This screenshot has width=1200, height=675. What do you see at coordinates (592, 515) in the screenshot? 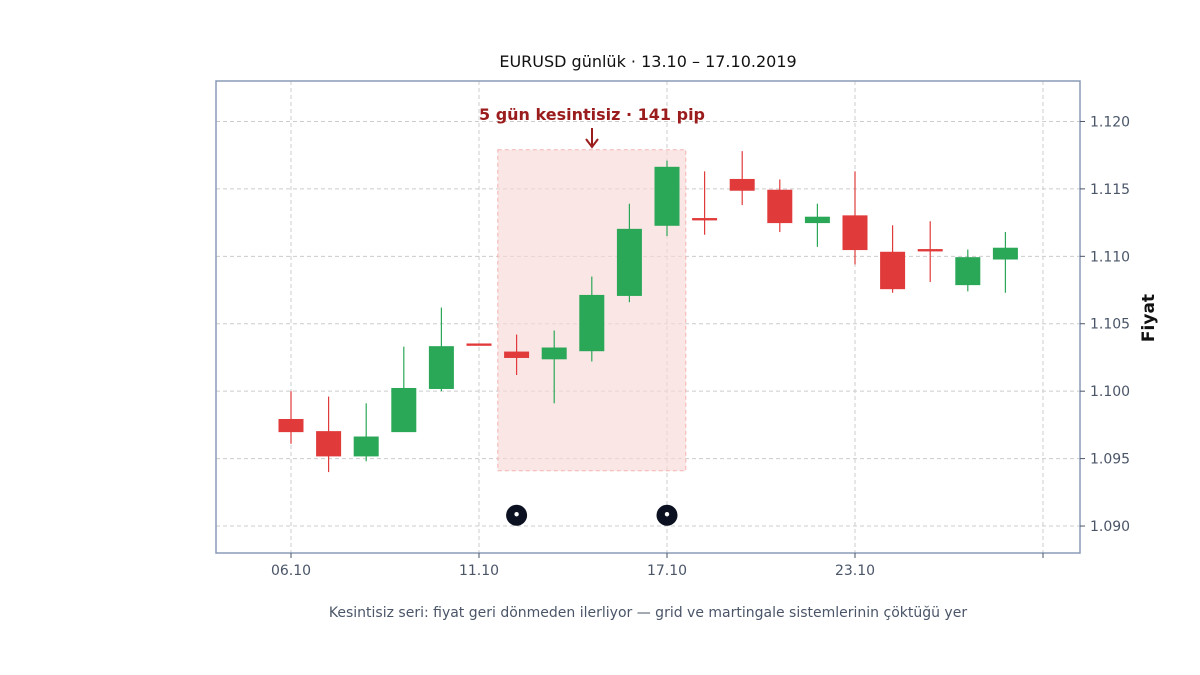
I see `marker-layer` at bounding box center [592, 515].